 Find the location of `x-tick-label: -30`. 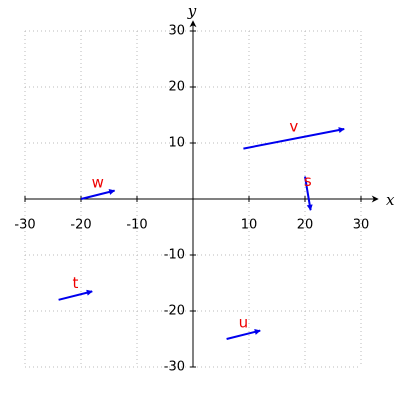

x-tick-label: -30 is located at coordinates (24, 225).